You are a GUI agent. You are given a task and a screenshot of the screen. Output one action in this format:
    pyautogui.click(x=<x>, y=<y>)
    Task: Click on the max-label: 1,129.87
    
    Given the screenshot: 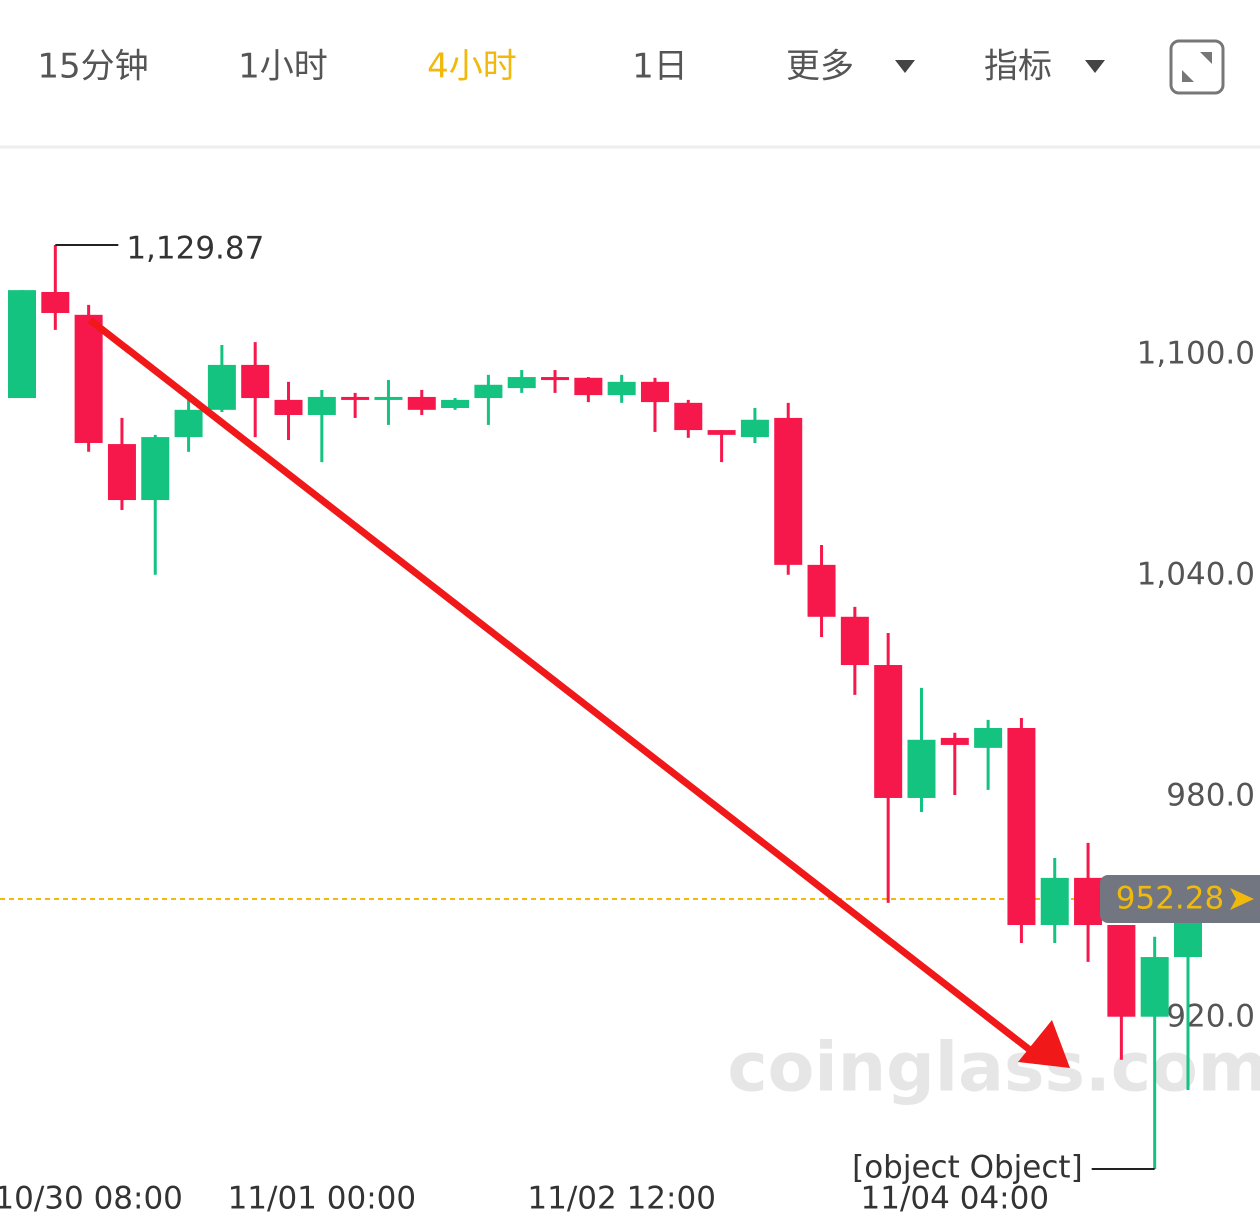 What is the action you would take?
    pyautogui.click(x=195, y=248)
    